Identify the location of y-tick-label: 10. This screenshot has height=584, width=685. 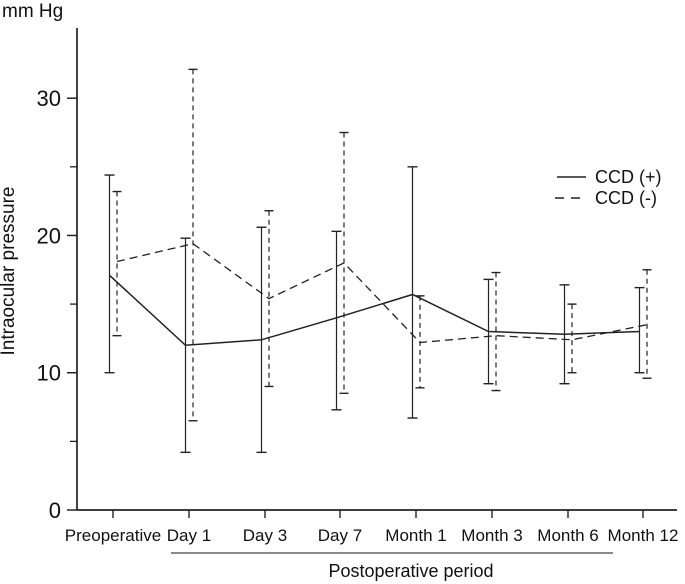
(49, 373).